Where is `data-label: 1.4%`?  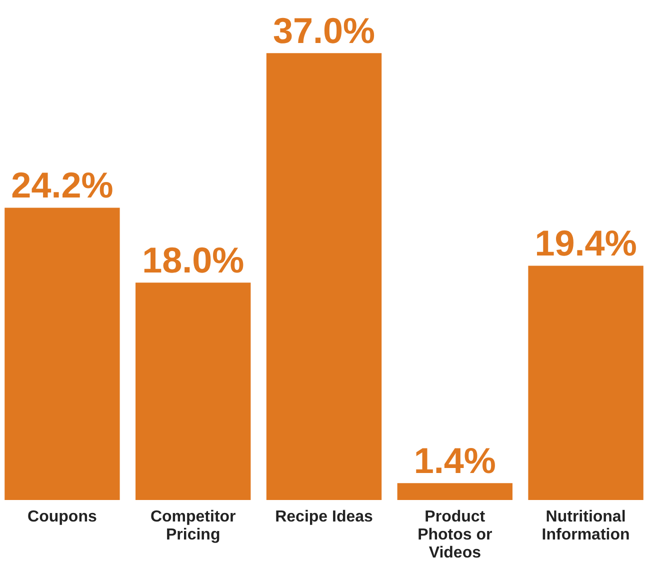
data-label: 1.4% is located at coordinates (455, 461).